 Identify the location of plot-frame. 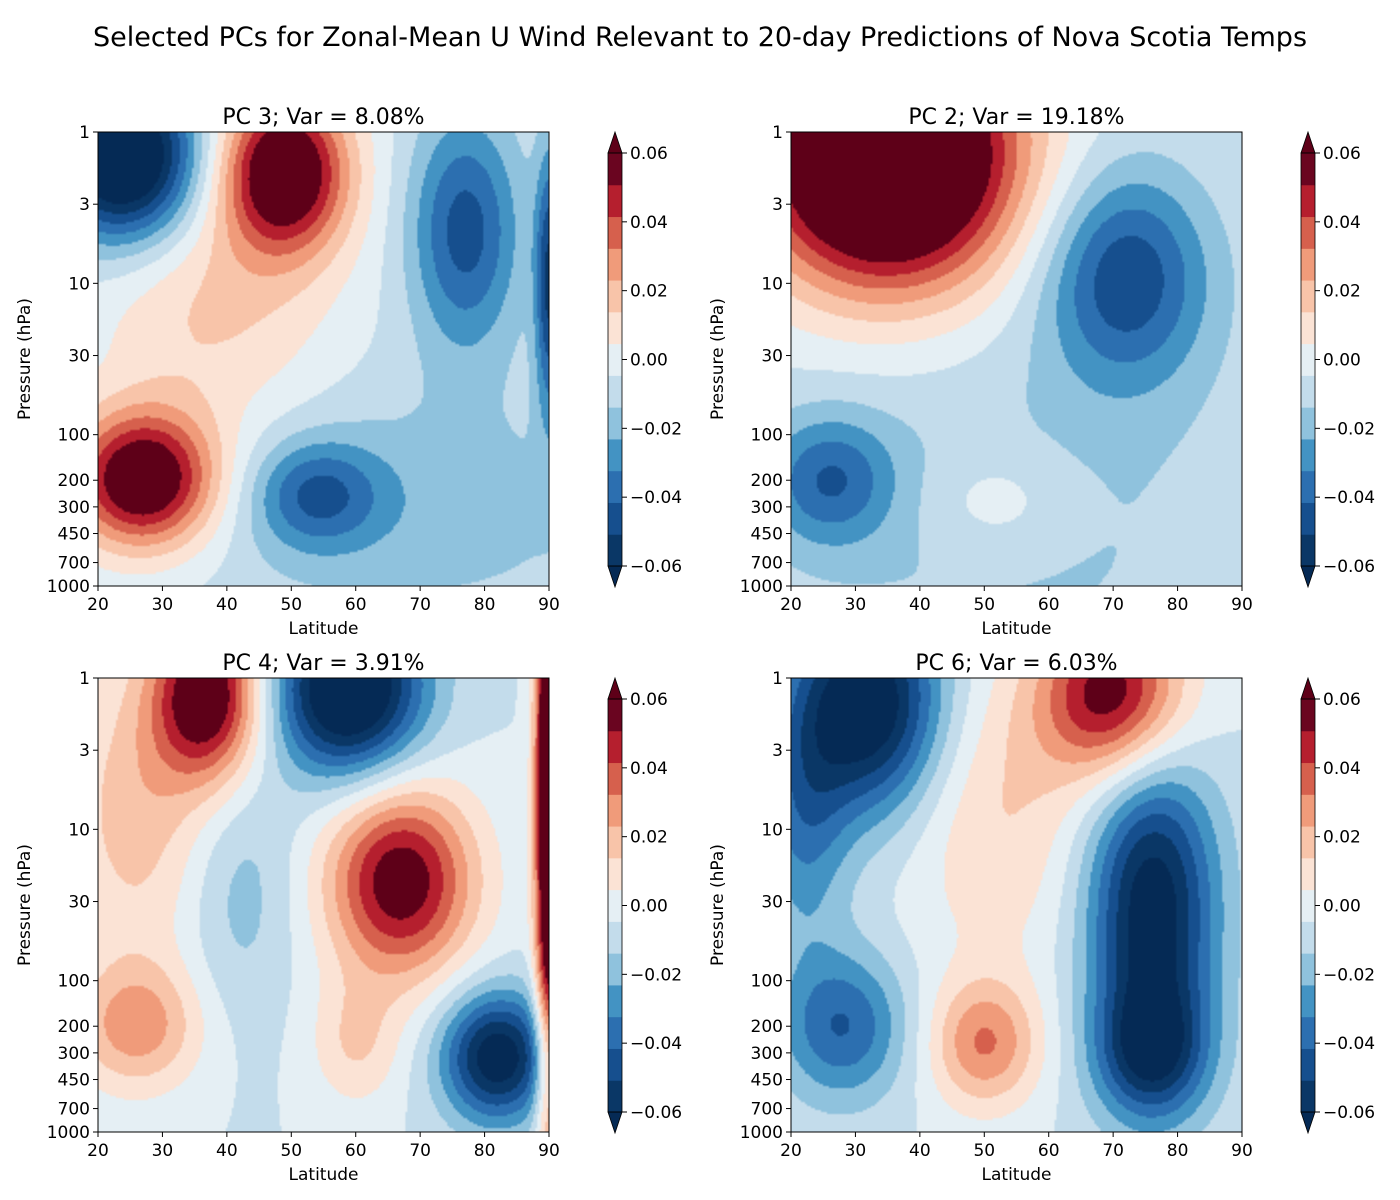
(323, 905).